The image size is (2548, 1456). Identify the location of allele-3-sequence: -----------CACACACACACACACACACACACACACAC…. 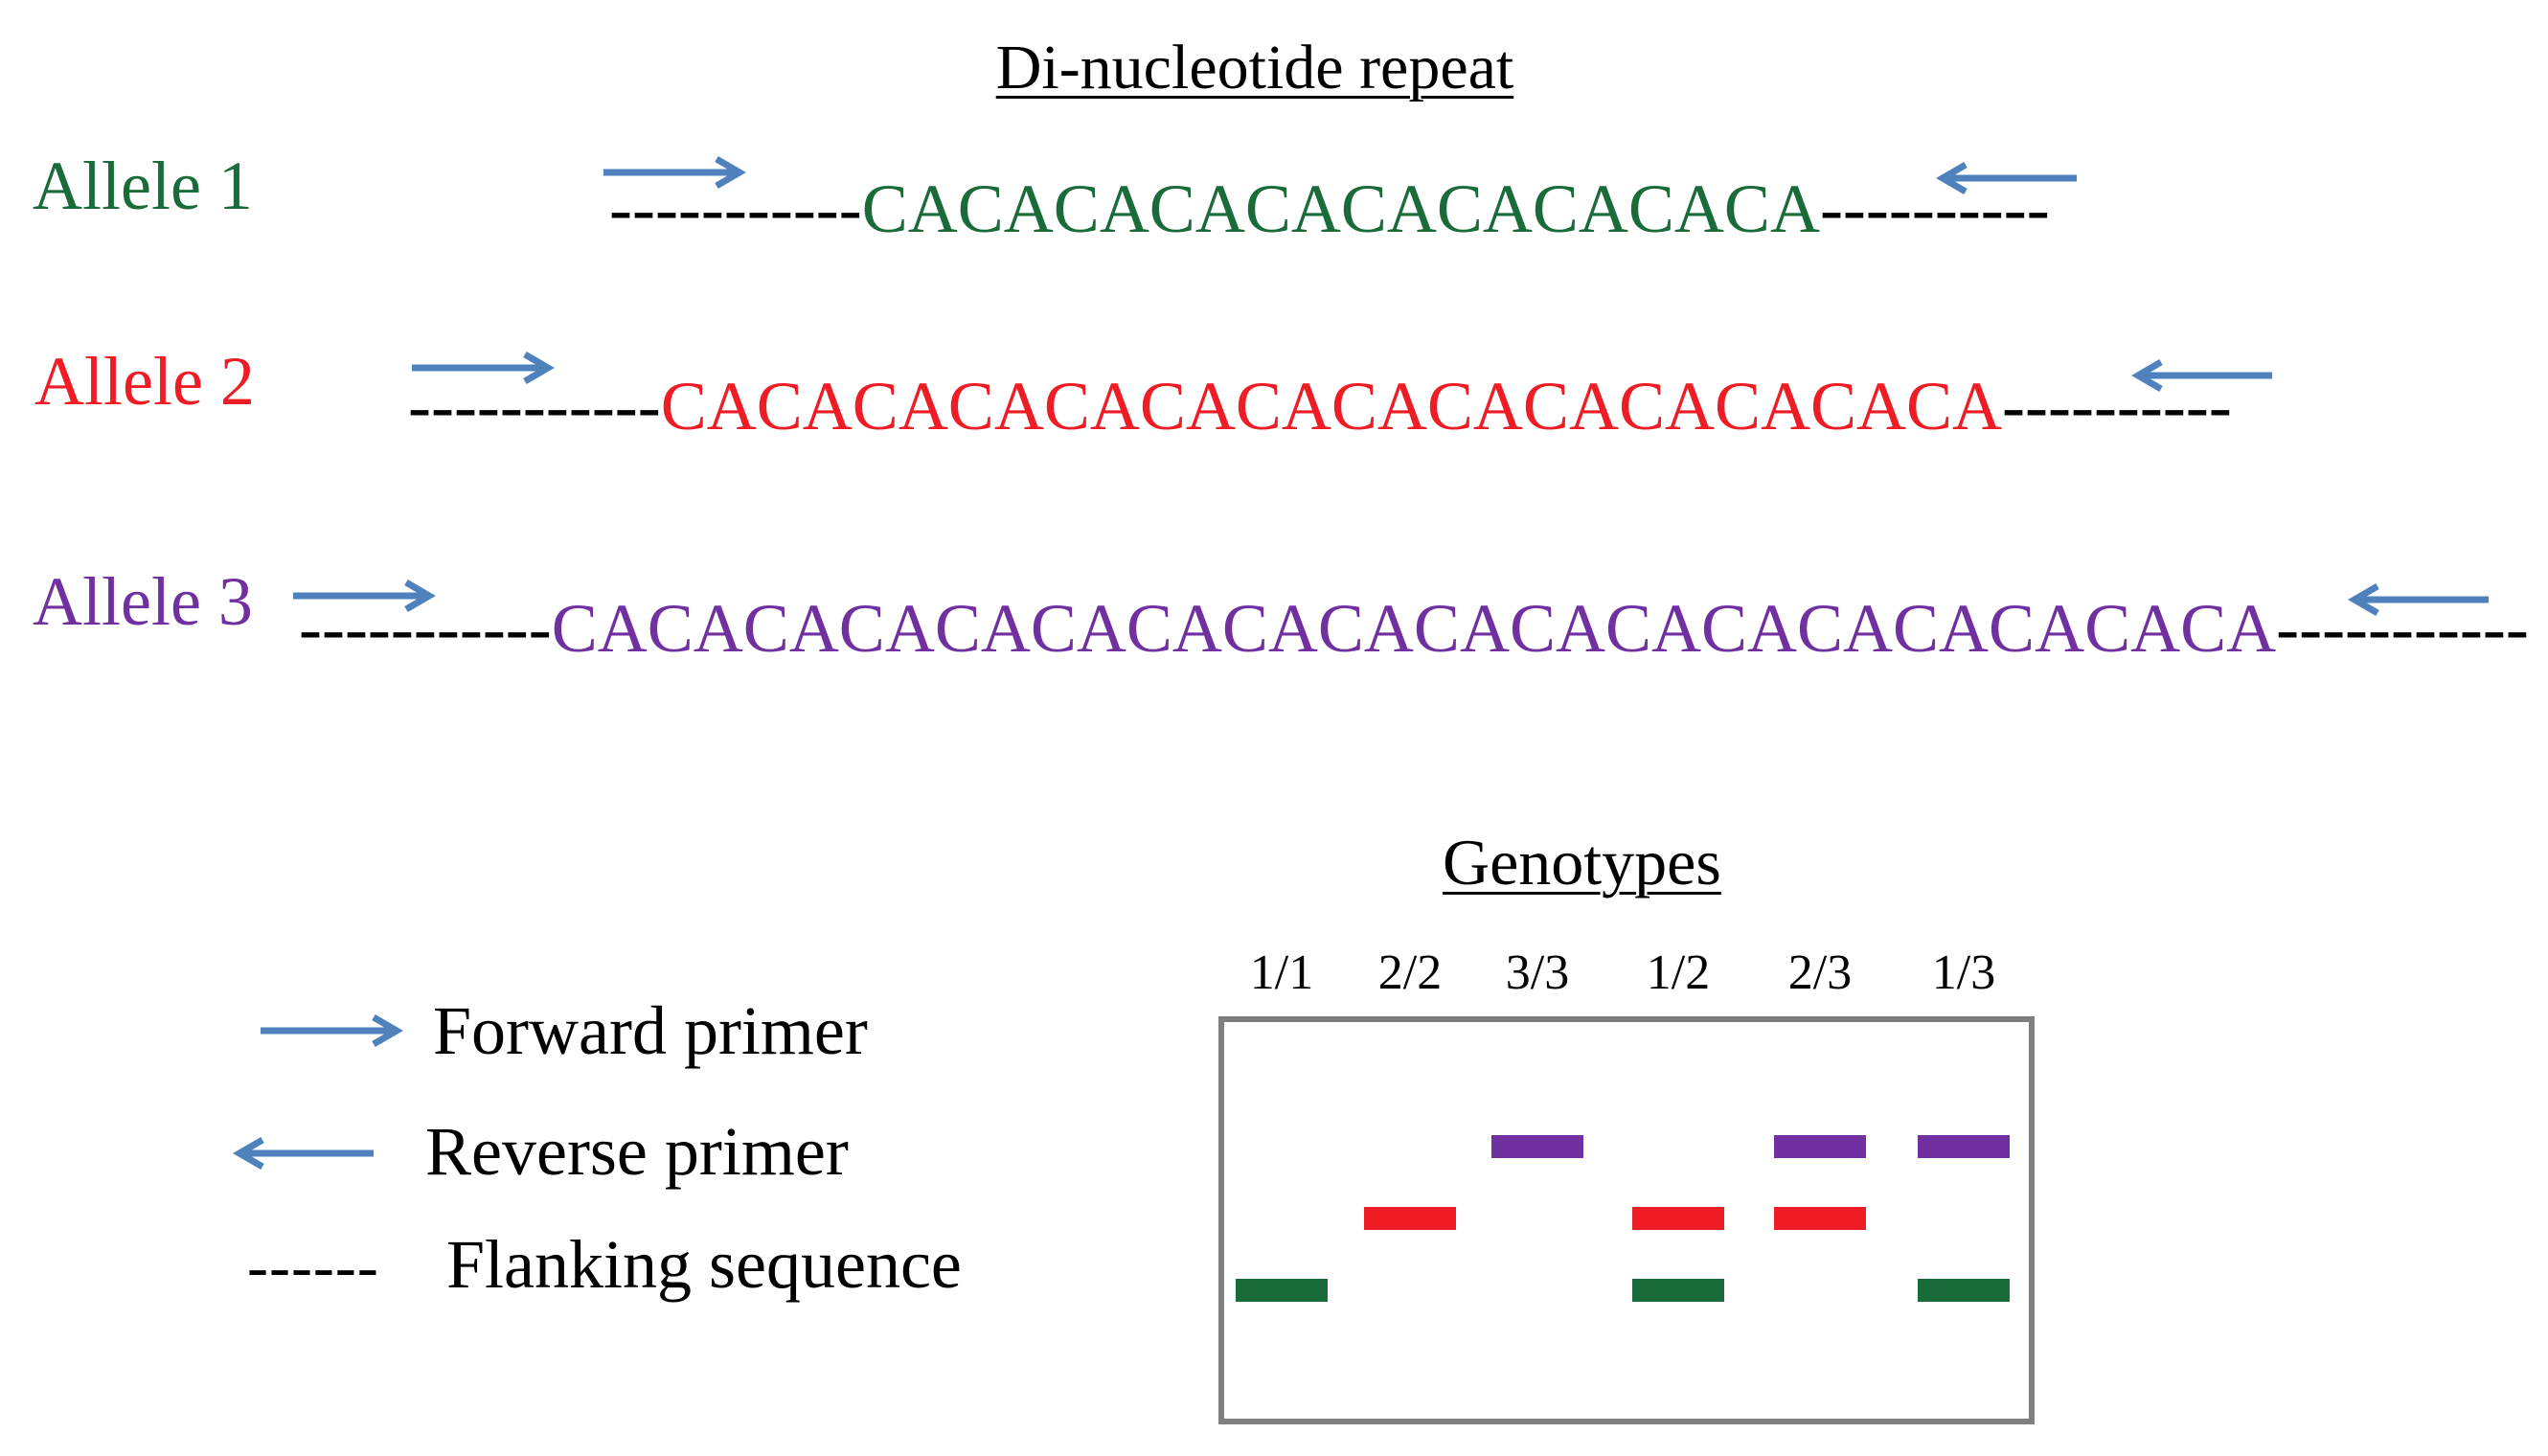
(1414, 629).